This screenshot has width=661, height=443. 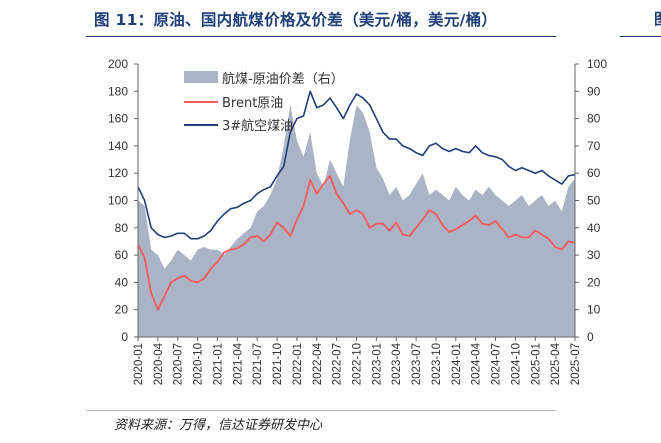 I want to click on legend: 航煤-原油价差（右） Brent原油 3#航空煤油, so click(x=264, y=102).